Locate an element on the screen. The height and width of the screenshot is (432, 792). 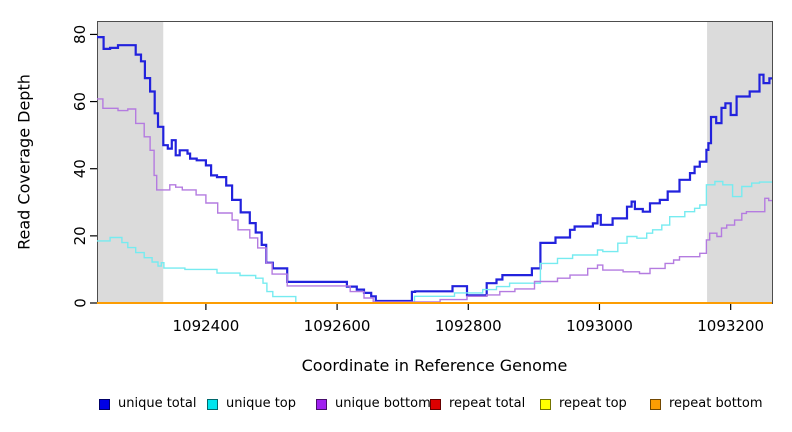
x-tick-label: 1092600 is located at coordinates (337, 326).